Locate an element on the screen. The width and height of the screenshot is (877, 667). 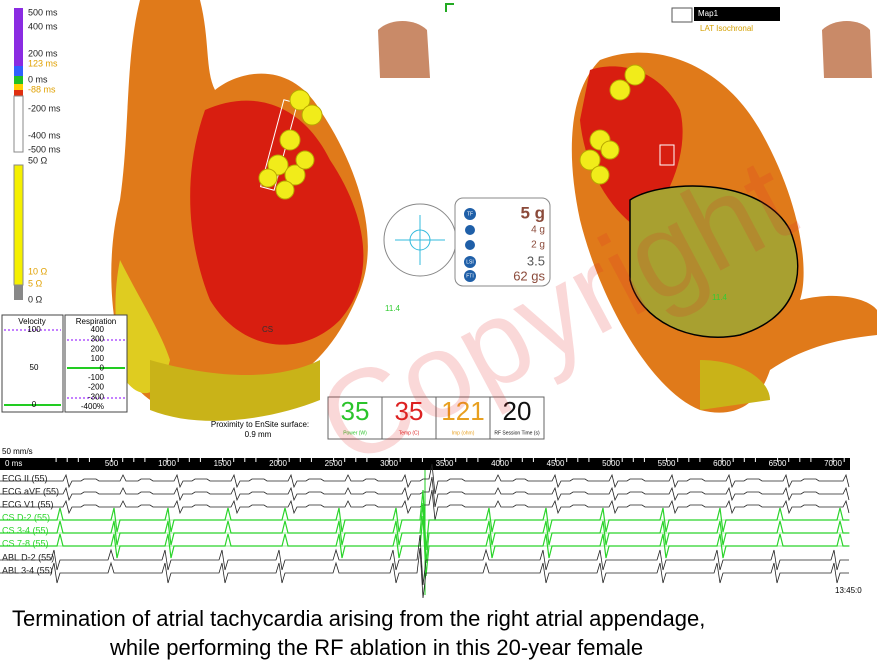
lat-label: 123 ms is located at coordinates (43, 63).